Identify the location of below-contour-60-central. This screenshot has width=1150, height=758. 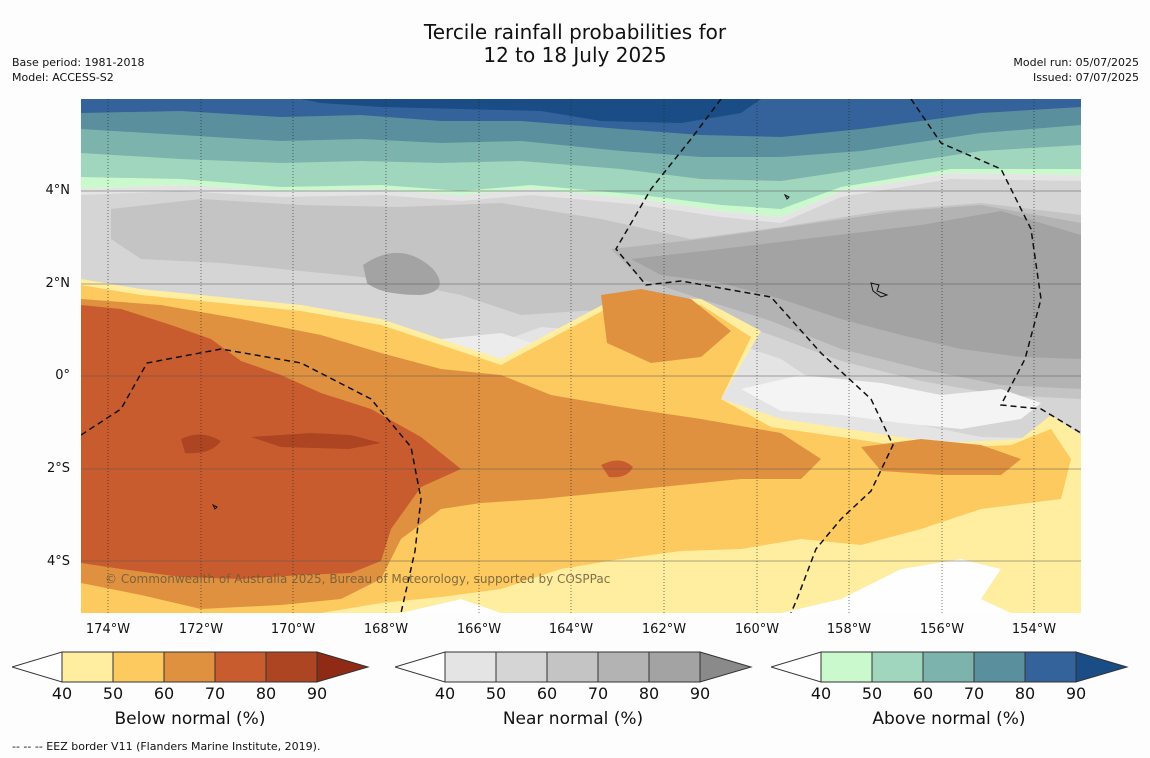
(666, 326).